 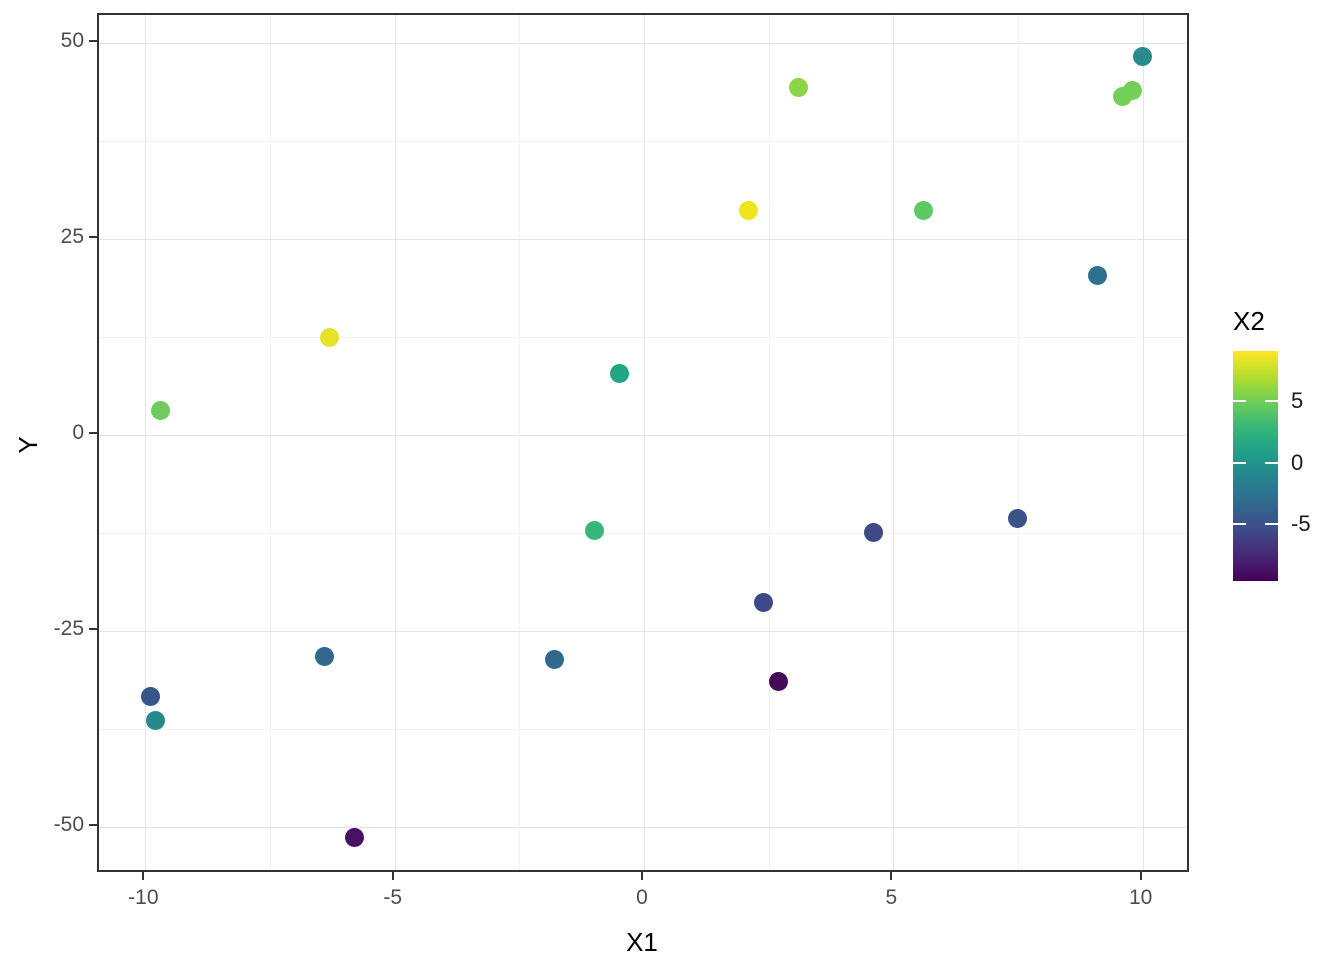 What do you see at coordinates (642, 942) in the screenshot?
I see `x-axis-title: X1` at bounding box center [642, 942].